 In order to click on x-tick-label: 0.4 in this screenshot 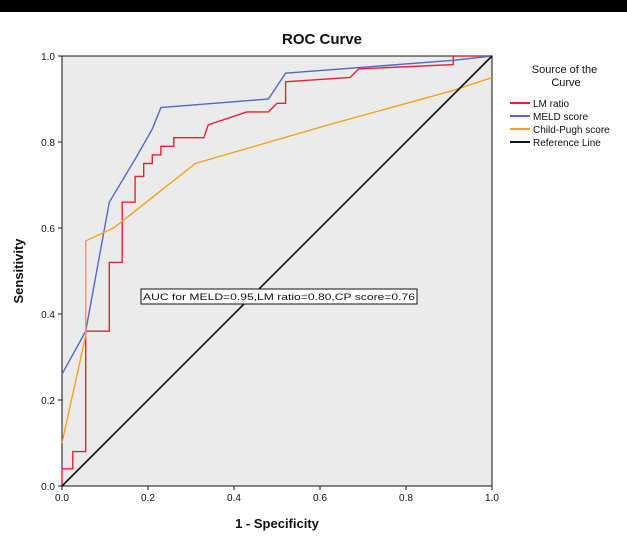, I will do `click(234, 498)`.